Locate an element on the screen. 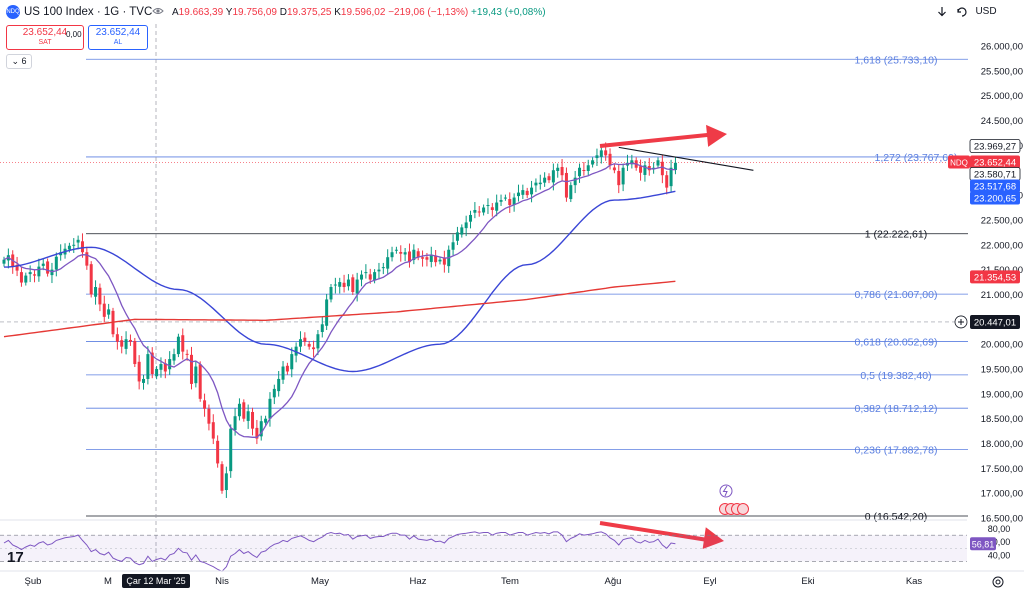 This screenshot has width=1024, height=593. rsi-value-box is located at coordinates (983, 544).